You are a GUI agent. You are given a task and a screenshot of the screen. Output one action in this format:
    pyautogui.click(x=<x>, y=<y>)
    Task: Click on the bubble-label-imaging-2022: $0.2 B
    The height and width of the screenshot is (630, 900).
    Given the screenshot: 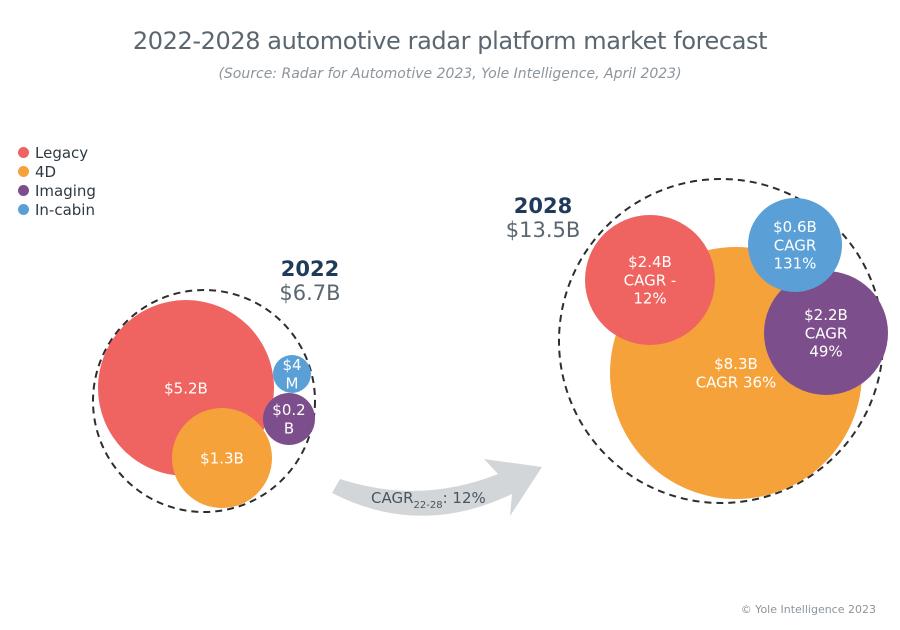 What is the action you would take?
    pyautogui.click(x=288, y=419)
    